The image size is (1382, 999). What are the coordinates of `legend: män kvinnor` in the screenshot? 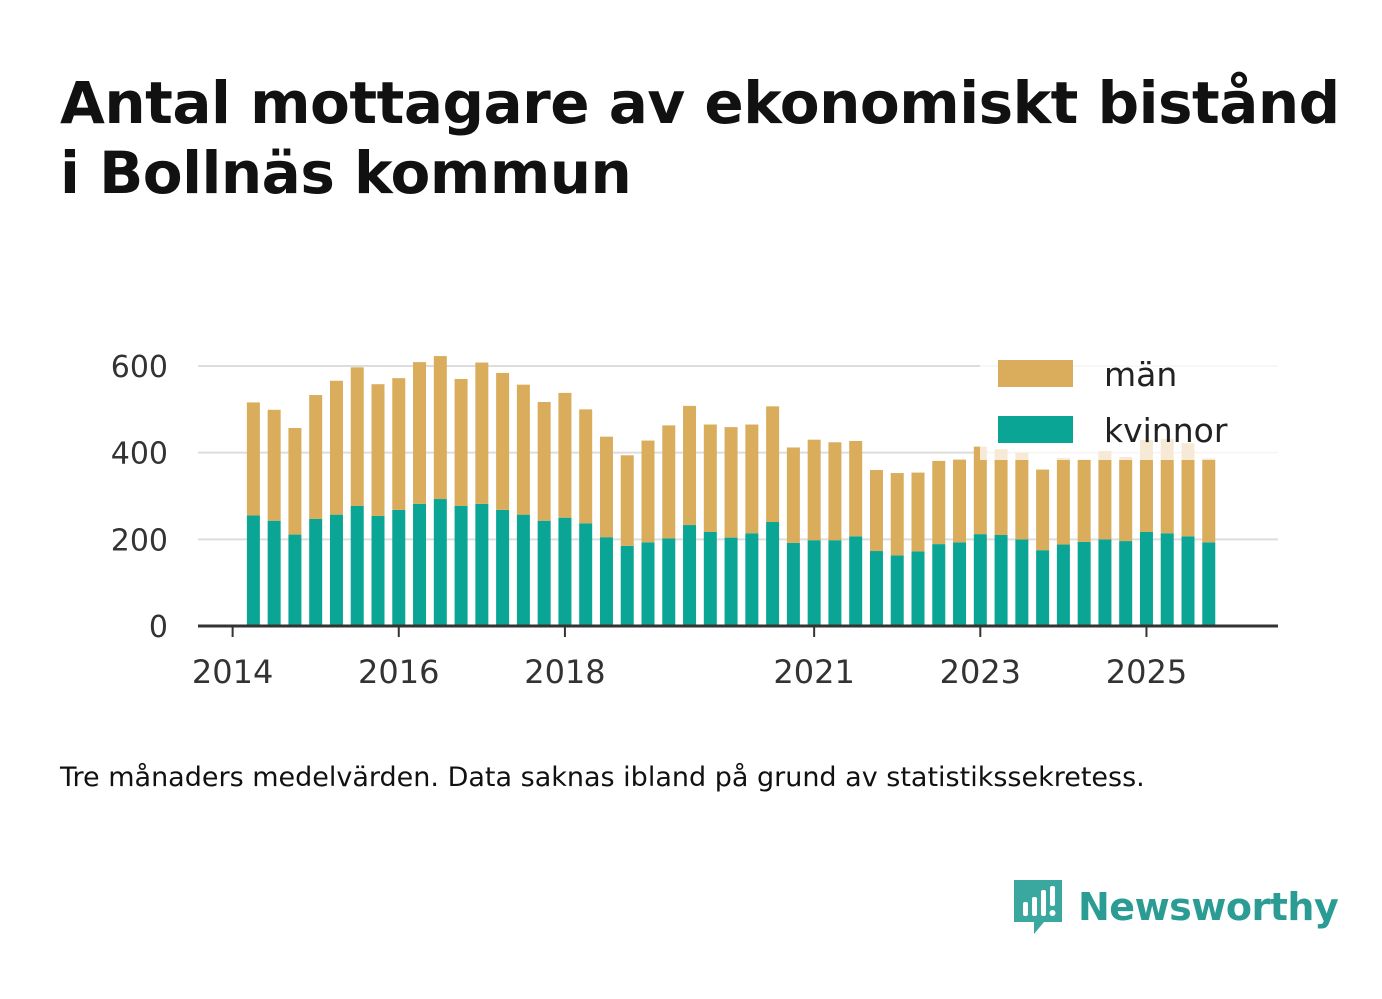 It's located at (1129, 405).